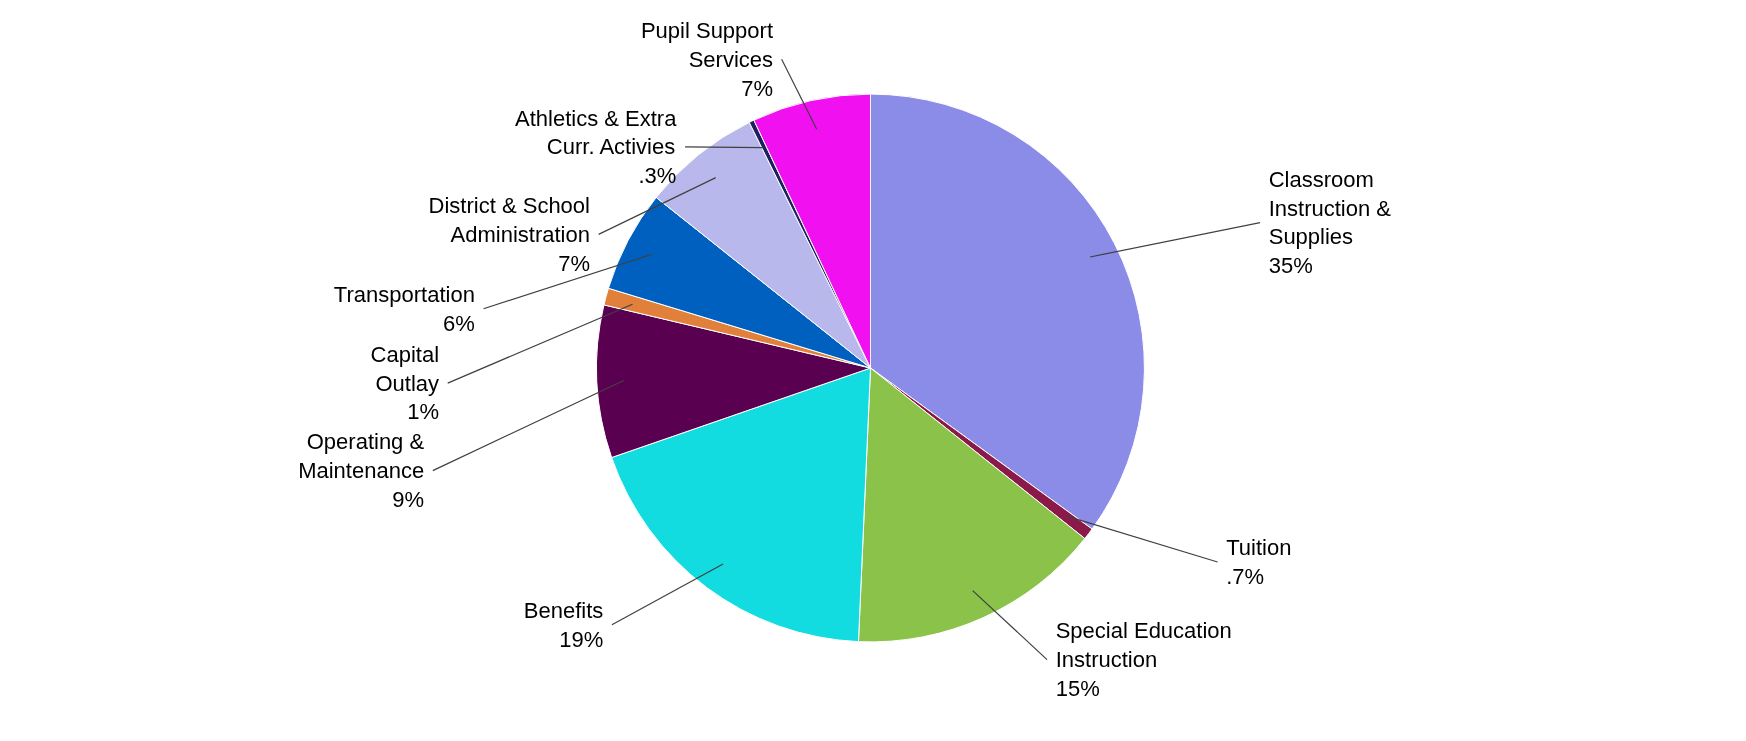 The height and width of the screenshot is (741, 1746). I want to click on data-label: .7%, so click(1245, 576).